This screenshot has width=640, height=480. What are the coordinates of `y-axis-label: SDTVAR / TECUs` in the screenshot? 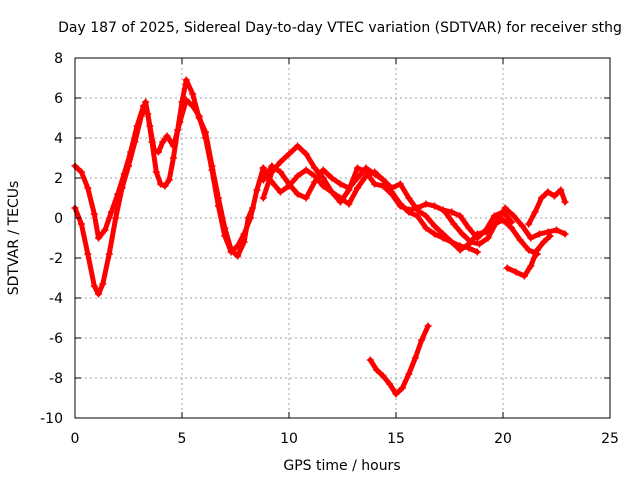 It's located at (14, 238).